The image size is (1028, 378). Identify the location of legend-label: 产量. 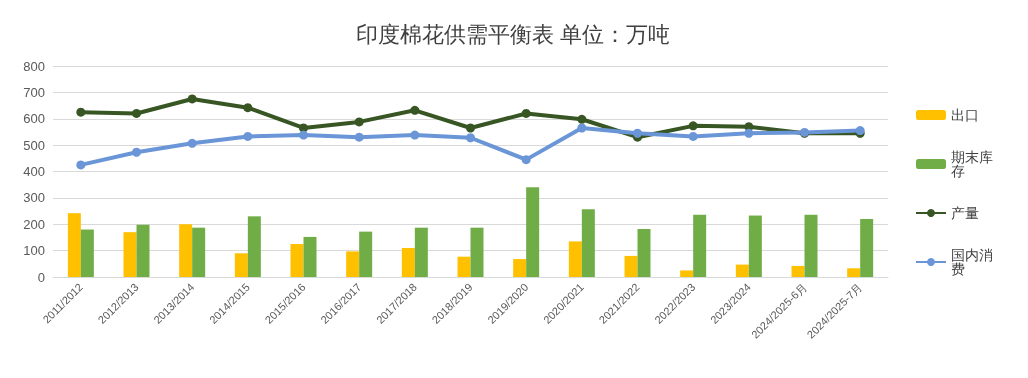
(965, 213).